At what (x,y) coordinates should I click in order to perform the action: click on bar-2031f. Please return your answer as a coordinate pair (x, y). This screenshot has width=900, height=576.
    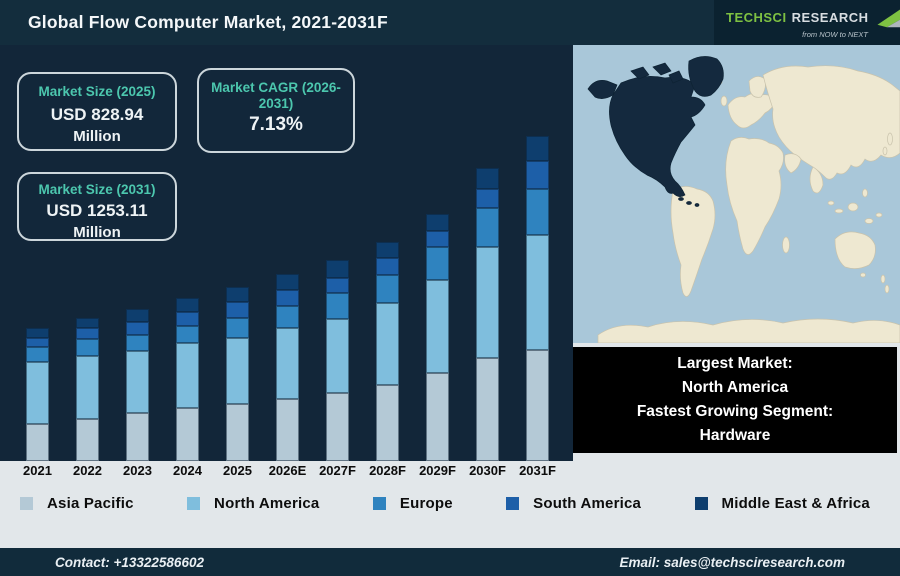
    Looking at the image, I should click on (537, 298).